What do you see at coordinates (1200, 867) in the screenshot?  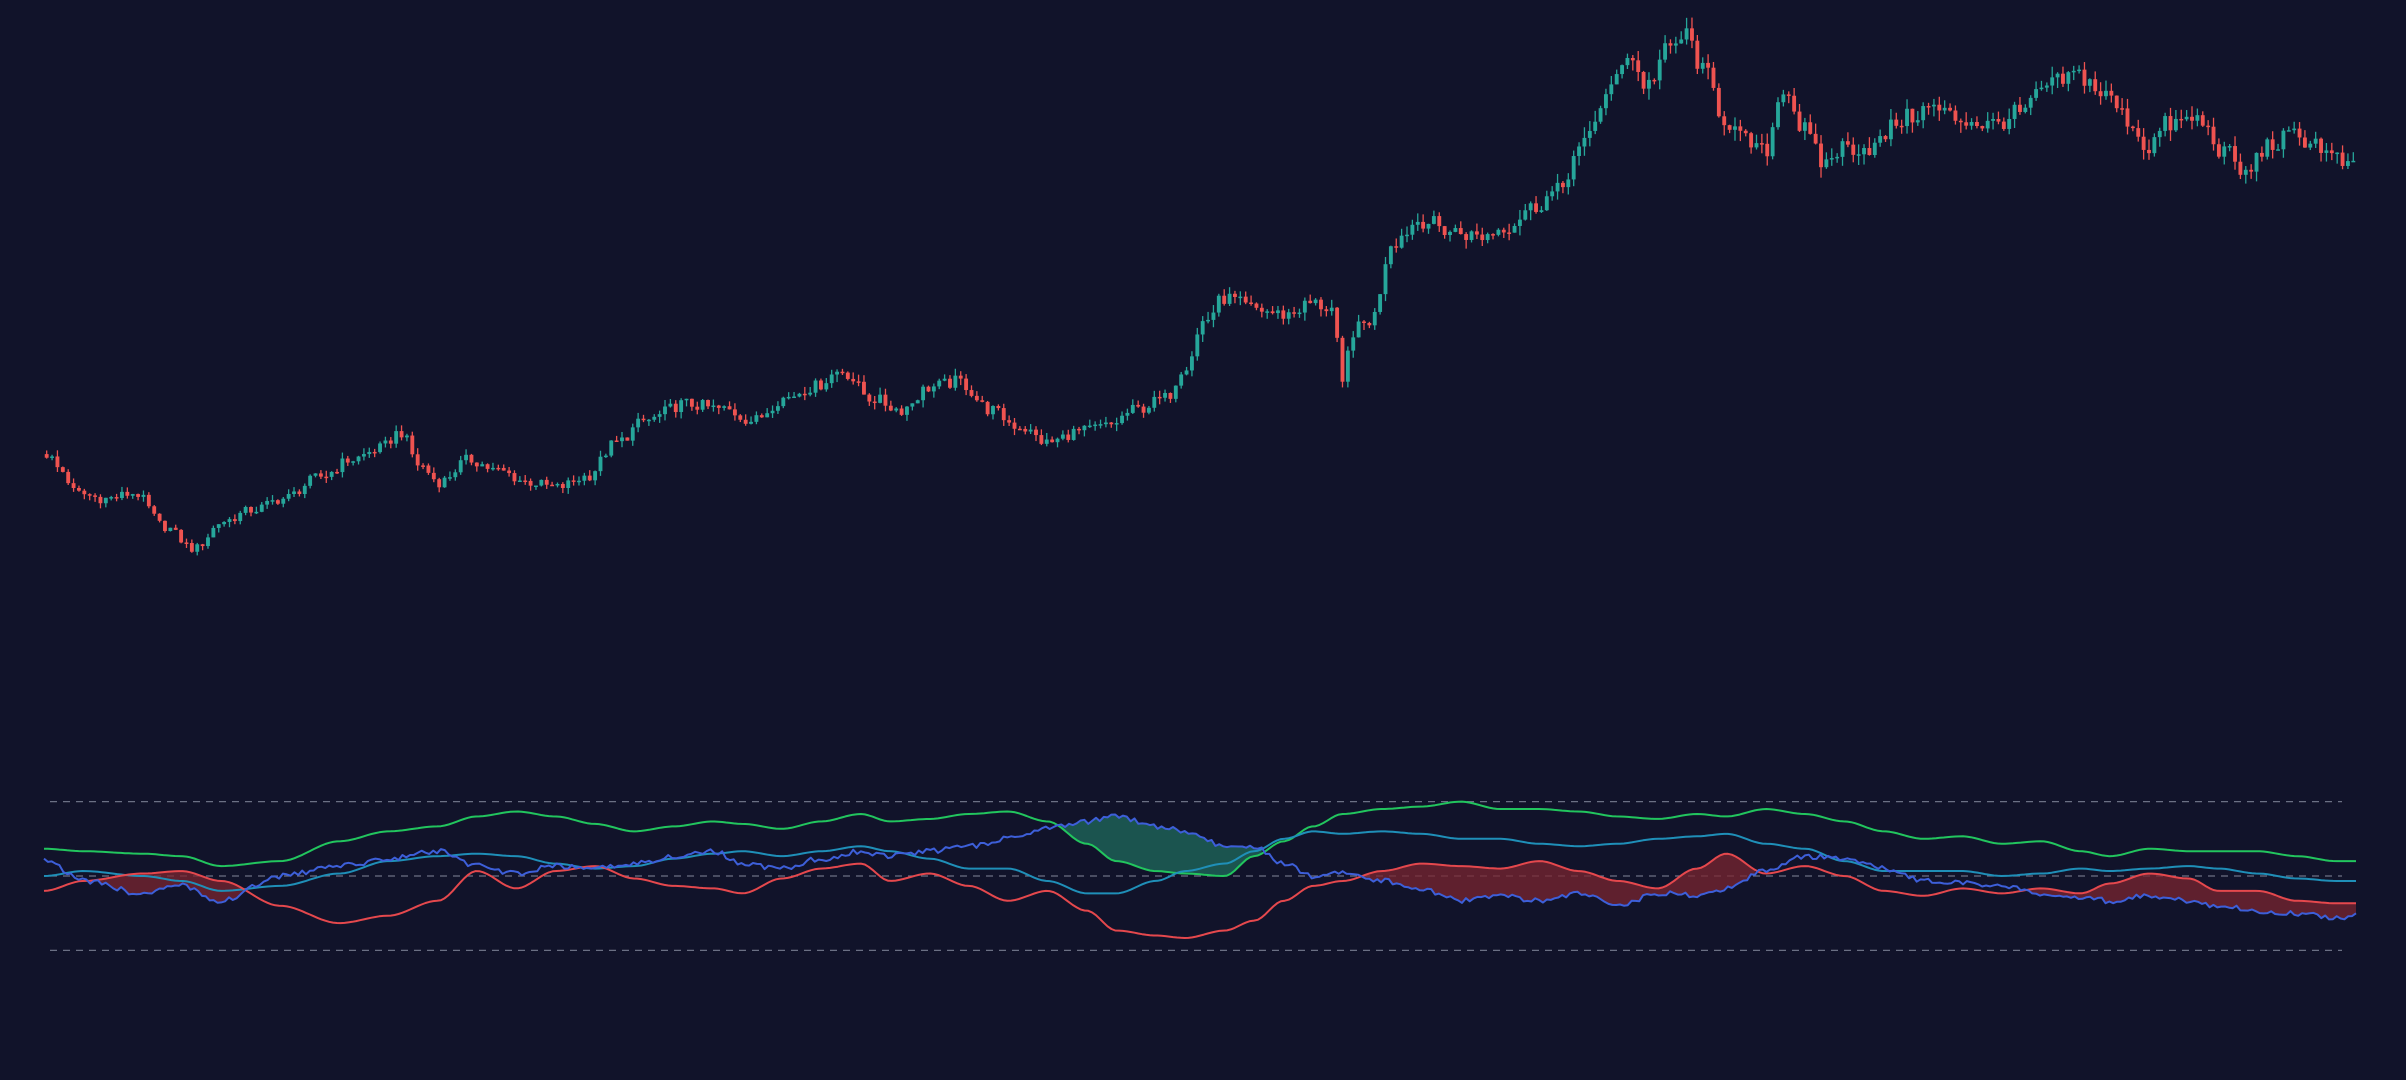 I see `oscillator-fast-line` at bounding box center [1200, 867].